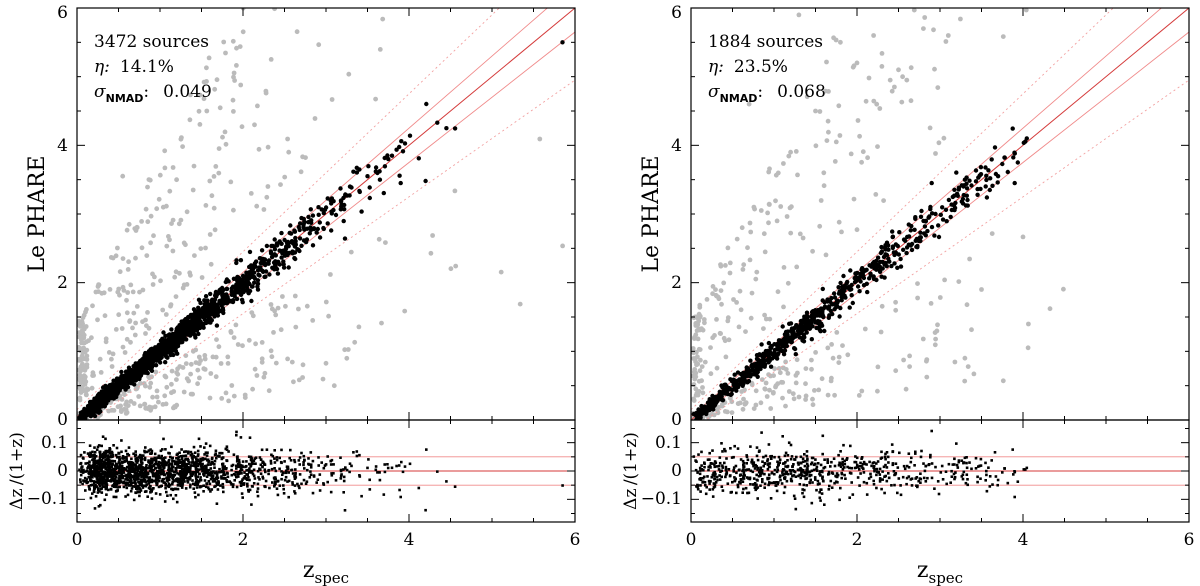  Describe the element at coordinates (62, 146) in the screenshot. I see `y-tick-label: 4` at that location.